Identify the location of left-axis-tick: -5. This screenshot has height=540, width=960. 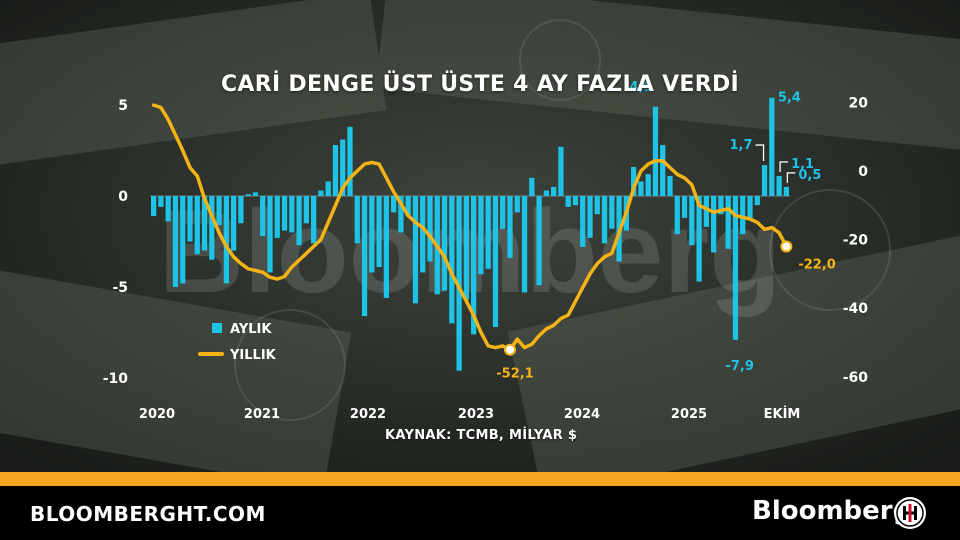
(120, 288).